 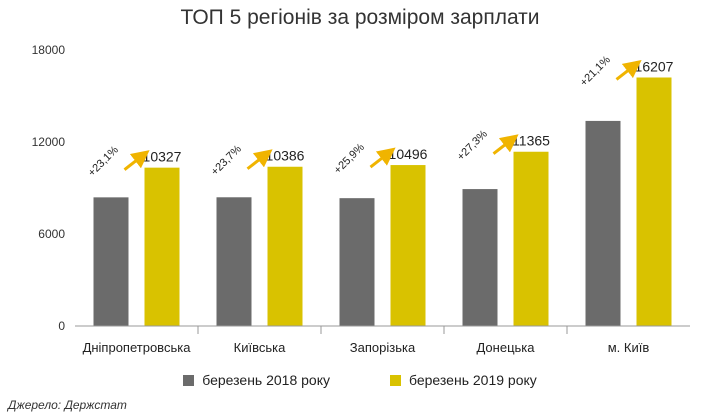 I want to click on legend-swatch-2019, so click(x=395, y=380).